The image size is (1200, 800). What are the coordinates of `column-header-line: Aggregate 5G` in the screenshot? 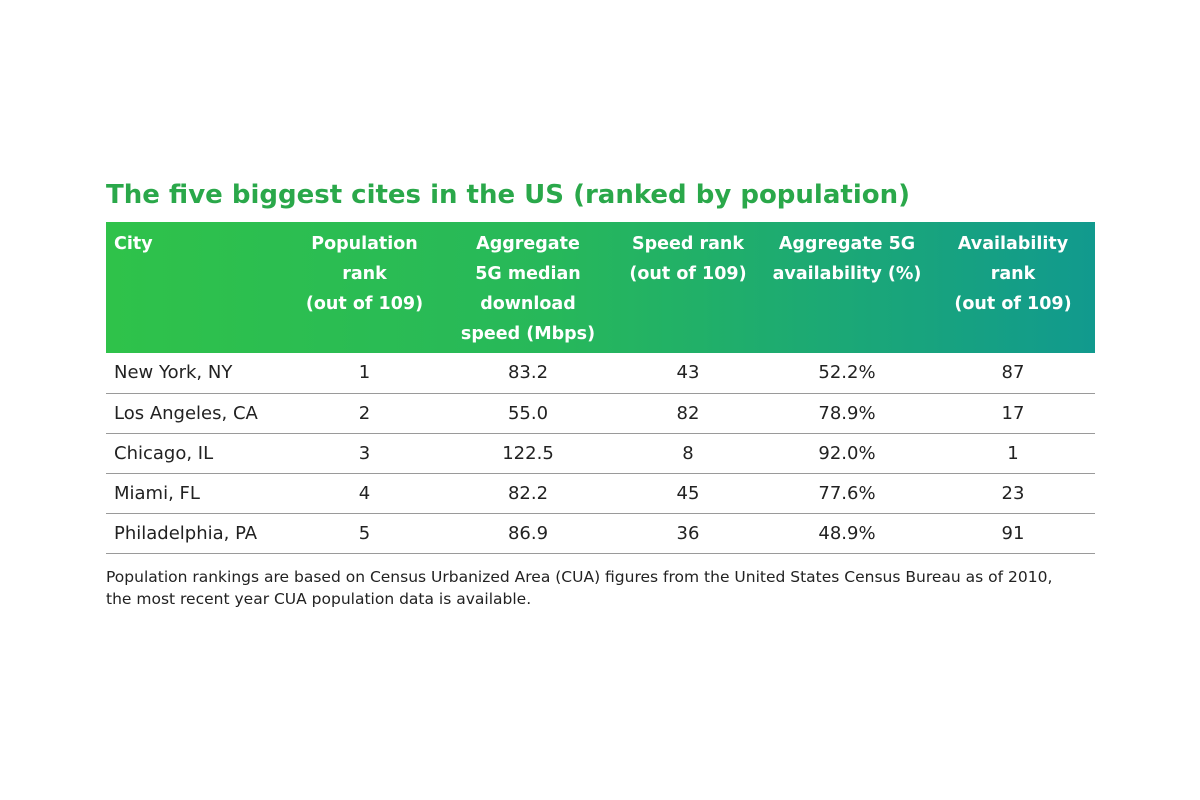 It's located at (847, 244).